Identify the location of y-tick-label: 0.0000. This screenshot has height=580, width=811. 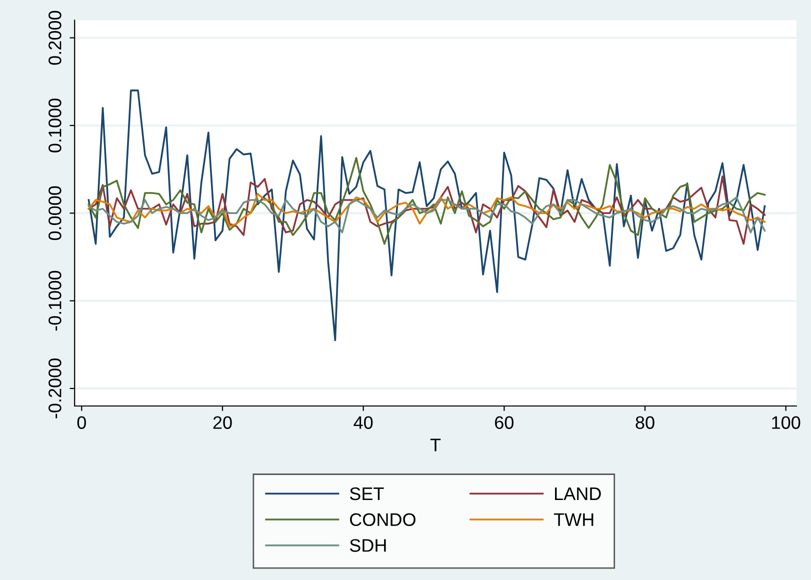
(55, 213).